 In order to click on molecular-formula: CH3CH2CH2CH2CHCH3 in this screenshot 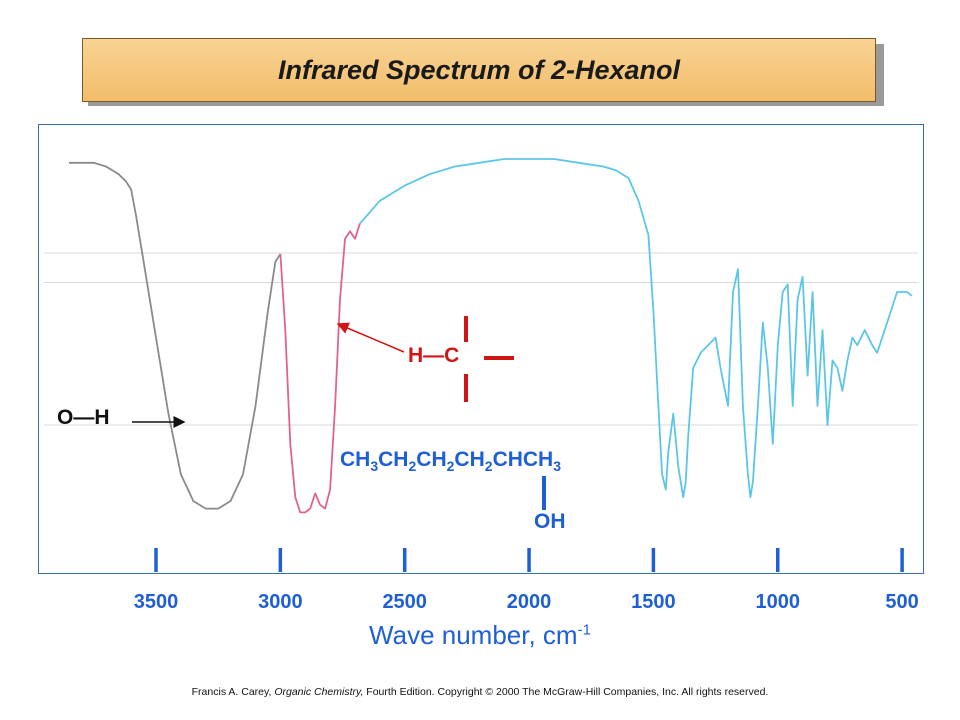, I will do `click(450, 461)`.